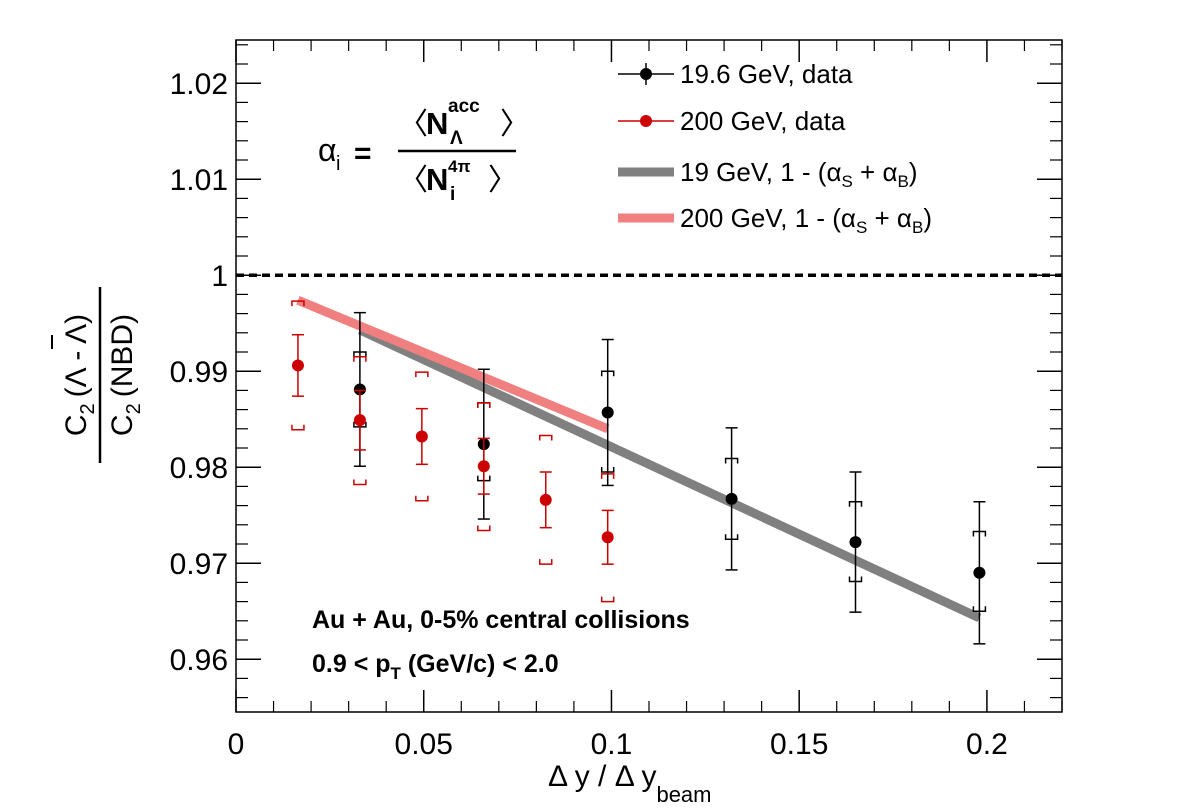 Image resolution: width=1181 pixels, height=810 pixels. I want to click on y-axis-title-numerator: C2(Λ - Λ), so click(79, 375).